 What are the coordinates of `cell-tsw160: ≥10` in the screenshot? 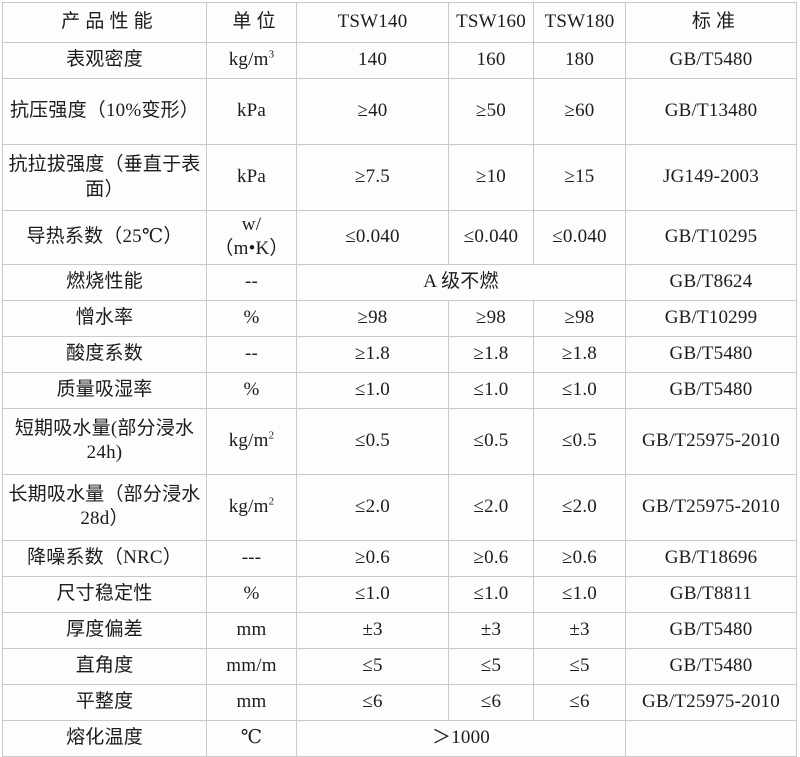 It's located at (491, 177).